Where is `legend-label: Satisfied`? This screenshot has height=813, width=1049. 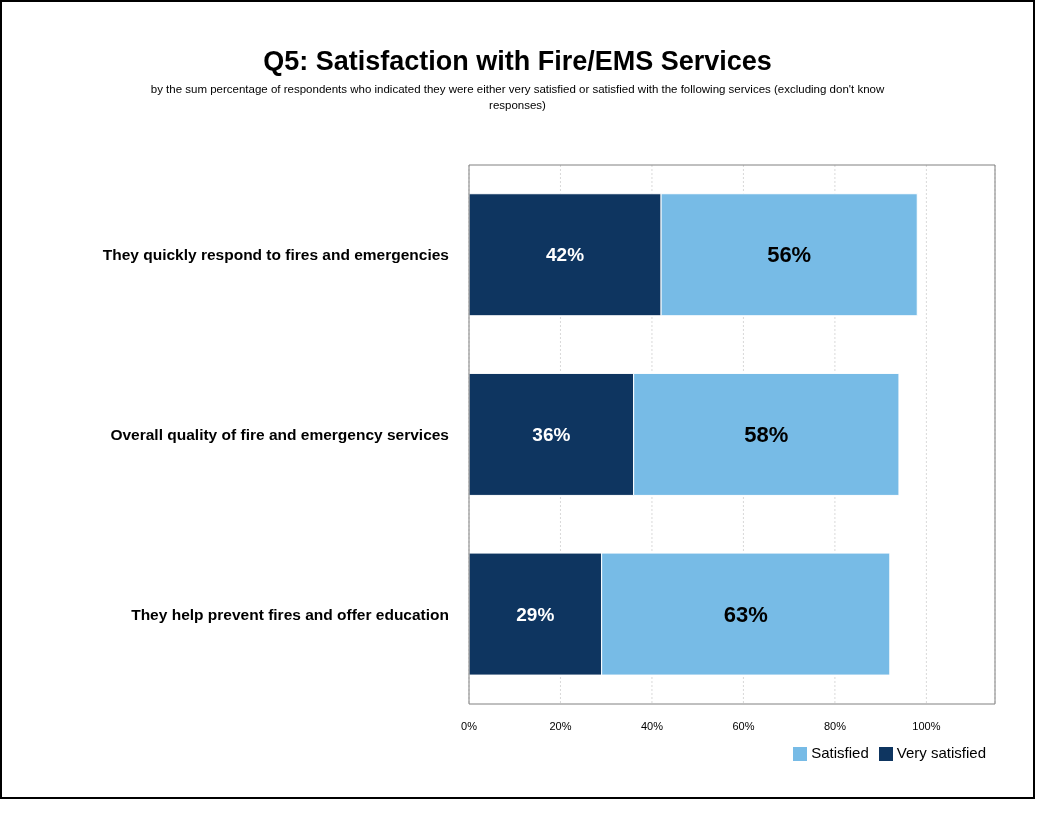 legend-label: Satisfied is located at coordinates (840, 752).